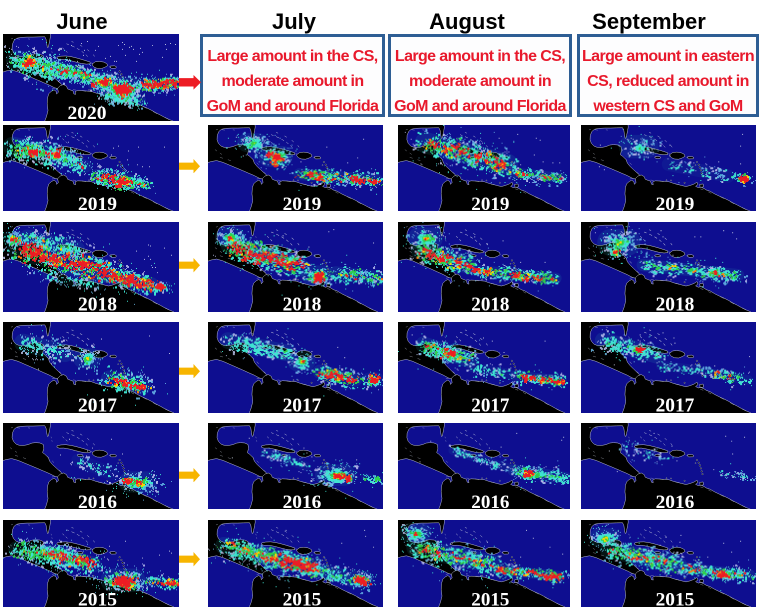 The width and height of the screenshot is (763, 615). I want to click on svg-text: 2020, so click(87, 112).